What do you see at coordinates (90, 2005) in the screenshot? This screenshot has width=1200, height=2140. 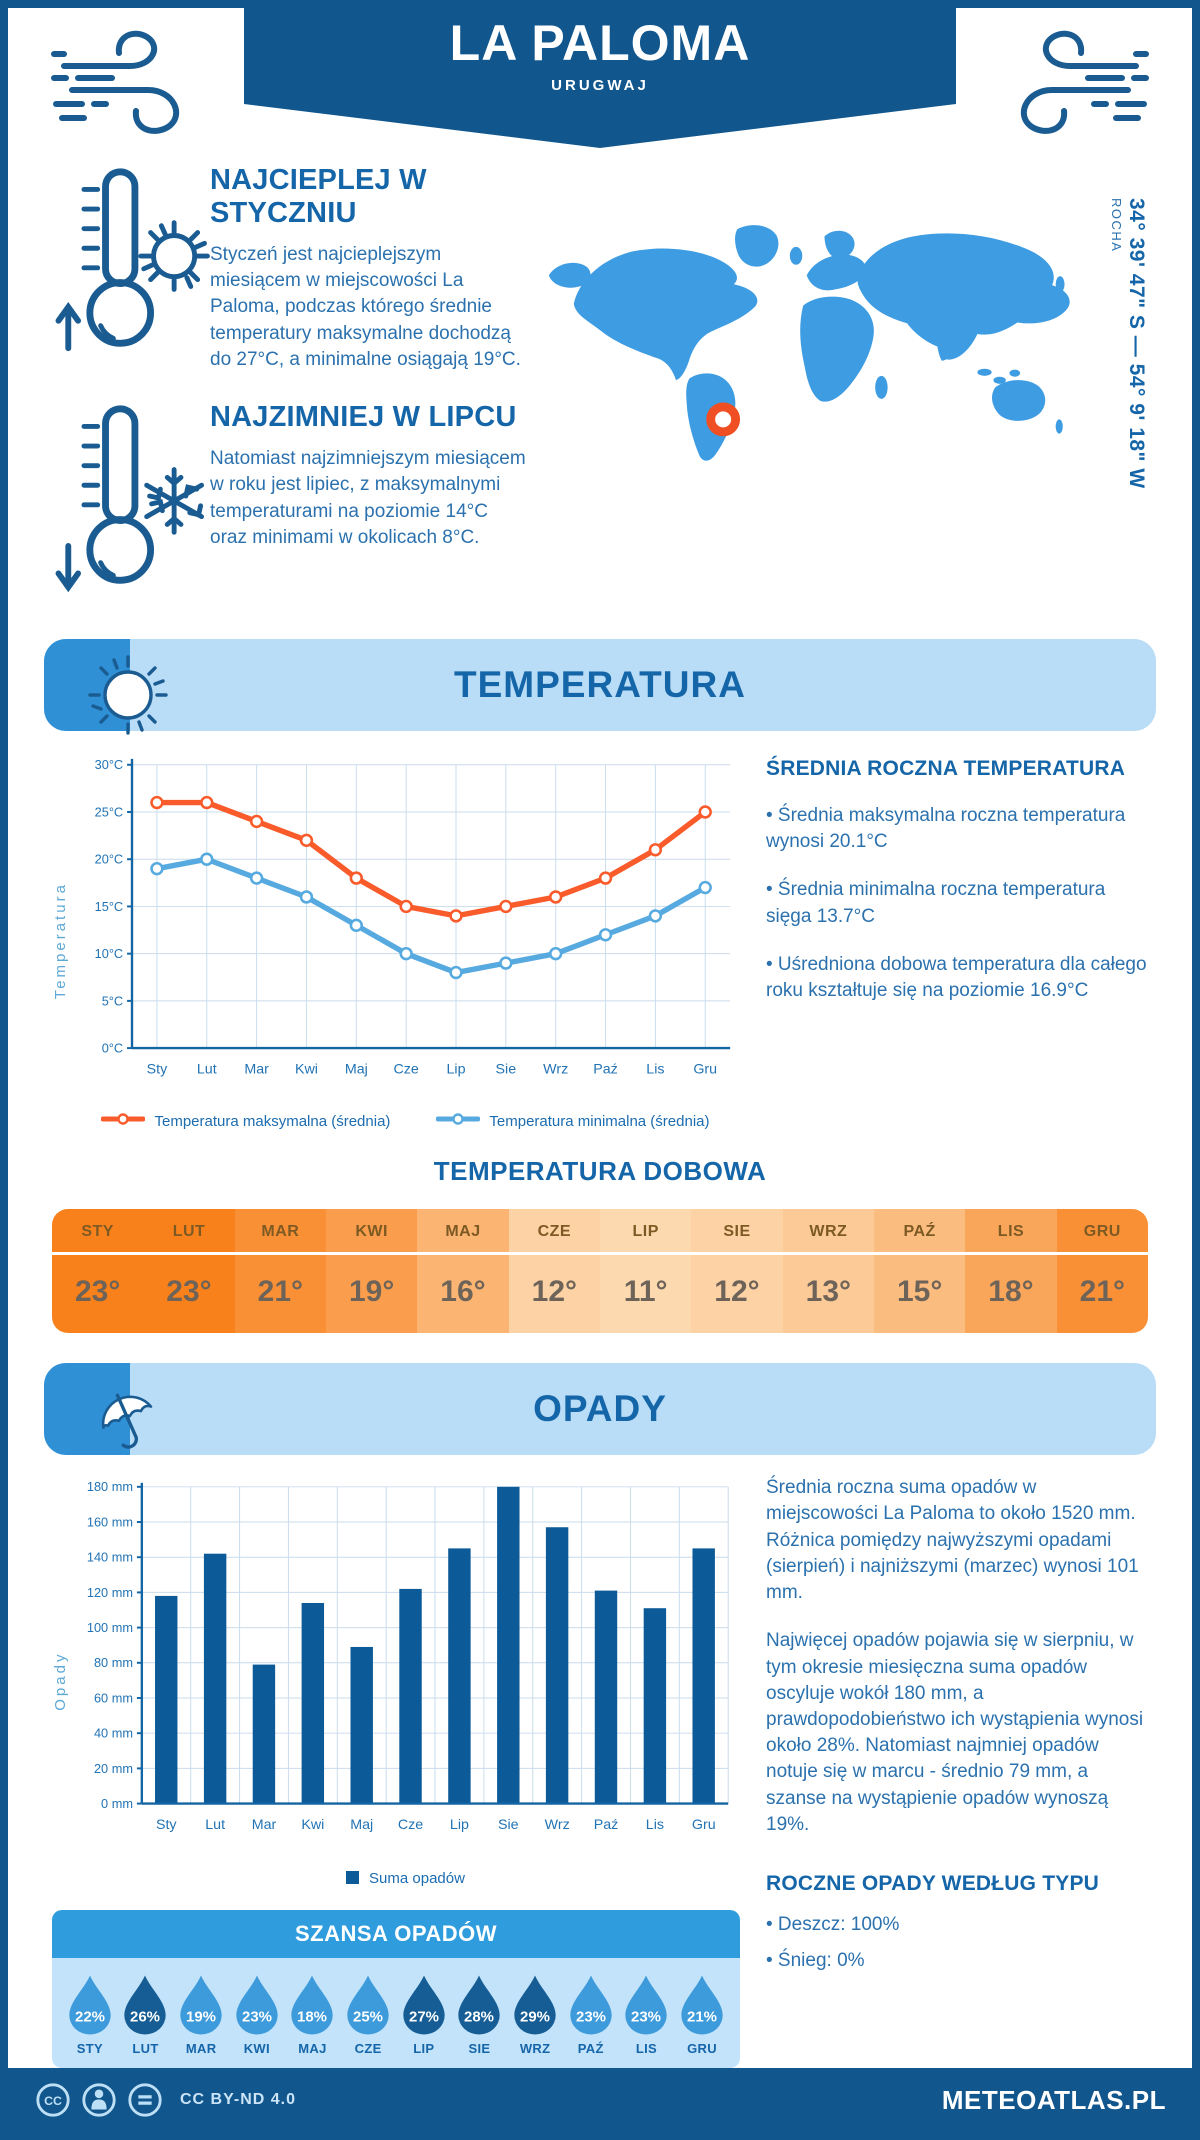 I see `raindrop-icon: 22%` at bounding box center [90, 2005].